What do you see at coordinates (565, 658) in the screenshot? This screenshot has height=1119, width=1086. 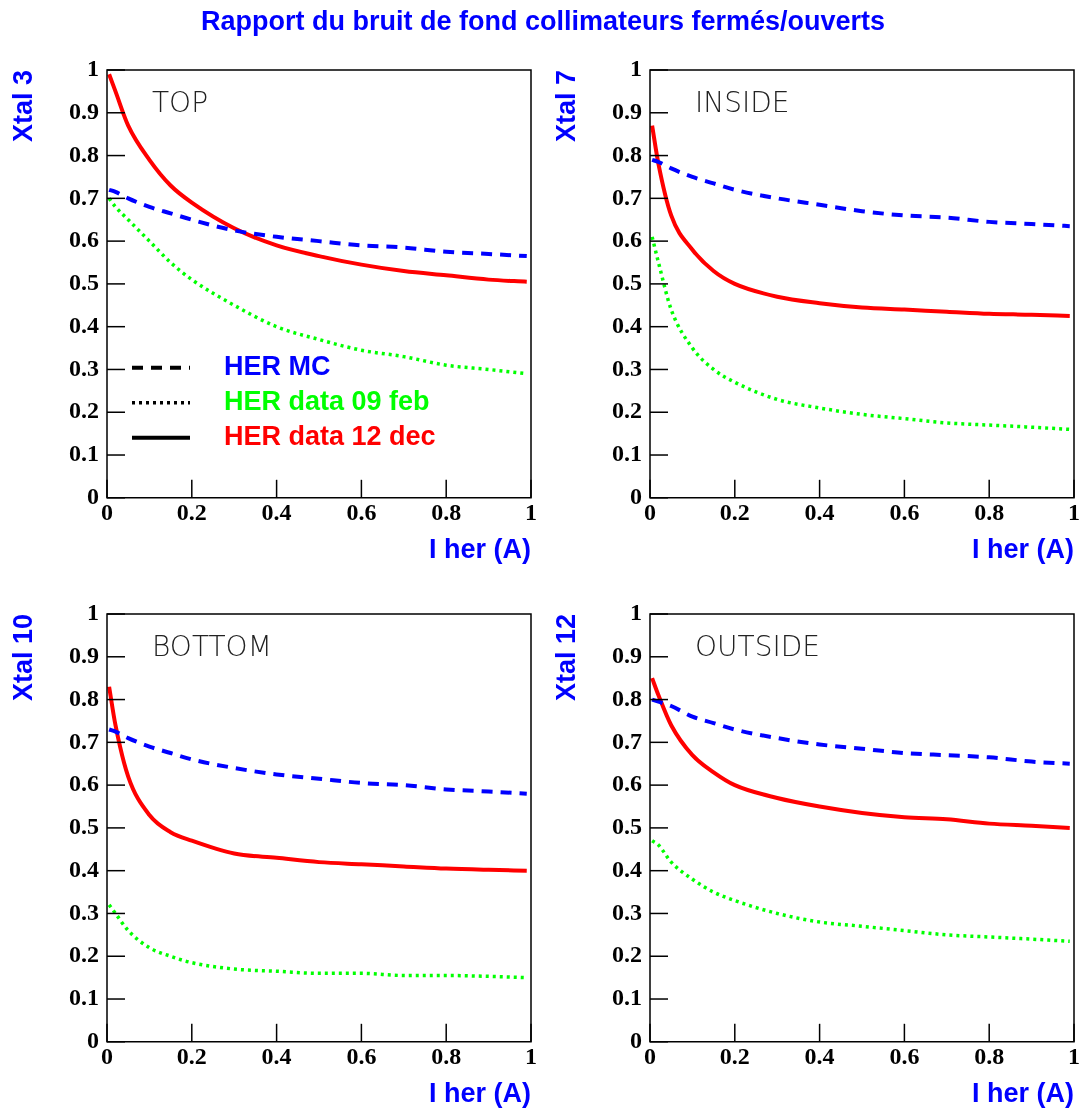 I see `y-axis-title: Xtal 12` at bounding box center [565, 658].